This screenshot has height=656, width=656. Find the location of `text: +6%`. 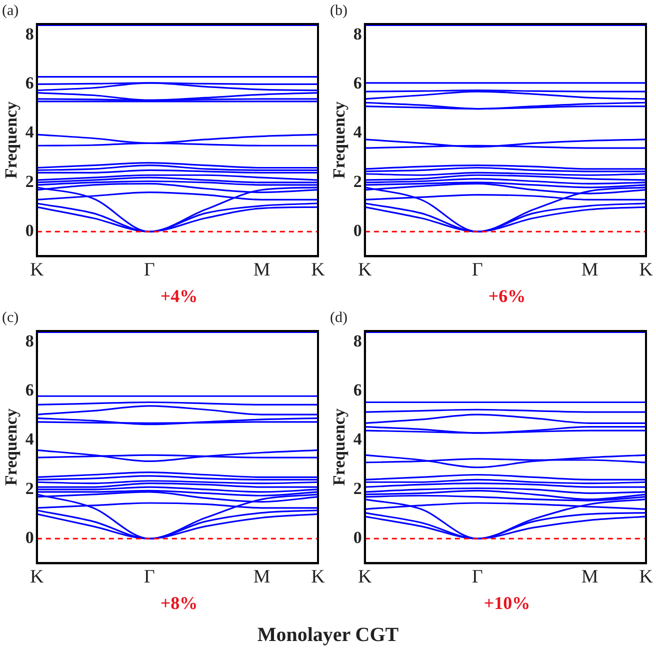

text: +6% is located at coordinates (507, 296).